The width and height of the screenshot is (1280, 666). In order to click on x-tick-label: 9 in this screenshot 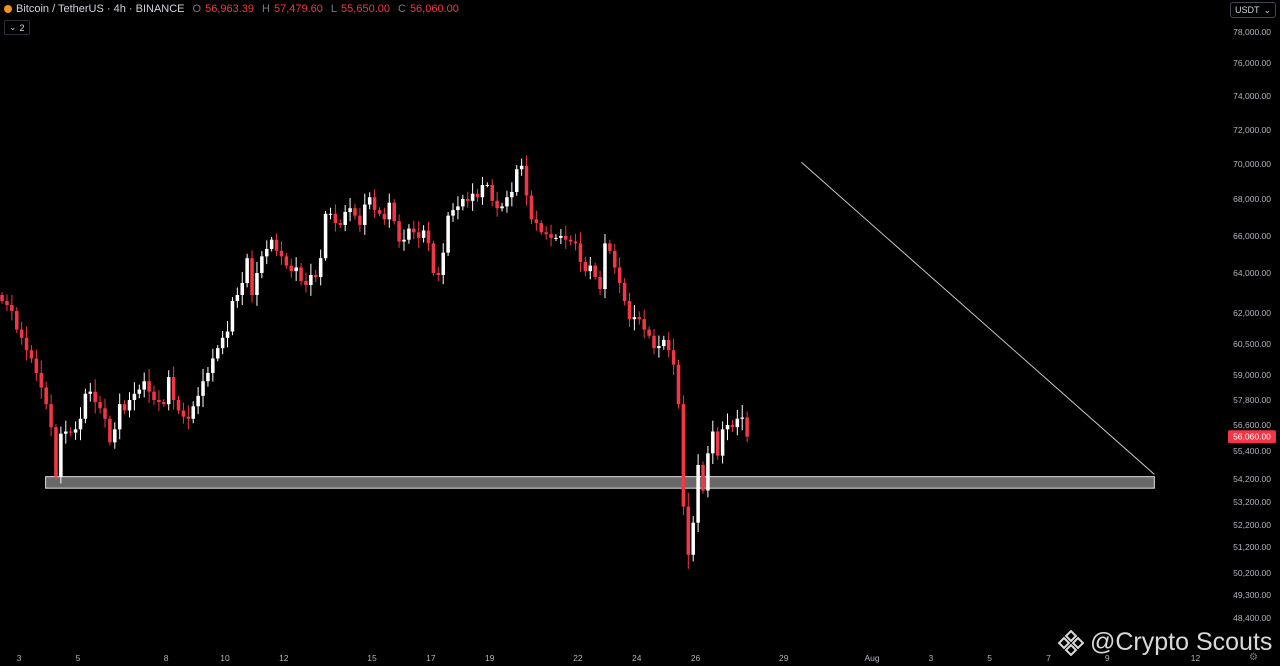, I will do `click(1107, 658)`.